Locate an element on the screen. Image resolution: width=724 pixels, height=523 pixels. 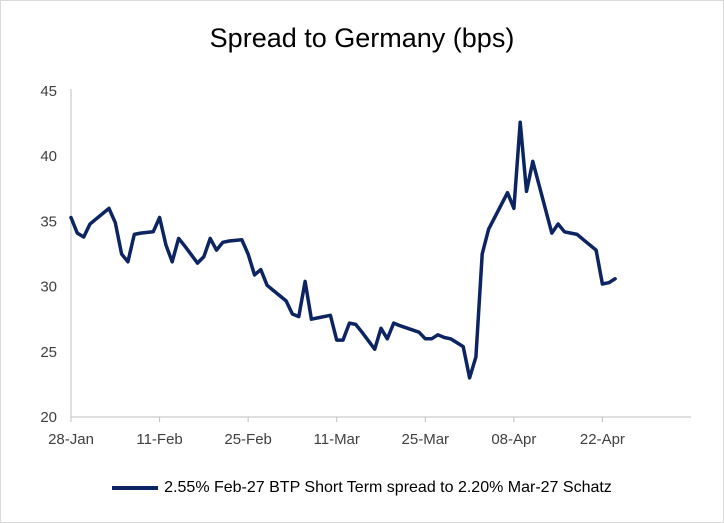
y-tick-label: 20 is located at coordinates (48, 417).